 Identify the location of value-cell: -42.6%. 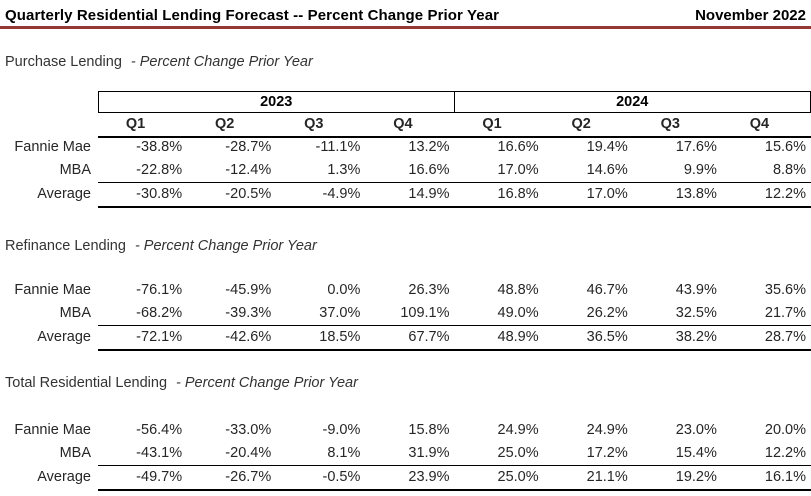
(248, 337).